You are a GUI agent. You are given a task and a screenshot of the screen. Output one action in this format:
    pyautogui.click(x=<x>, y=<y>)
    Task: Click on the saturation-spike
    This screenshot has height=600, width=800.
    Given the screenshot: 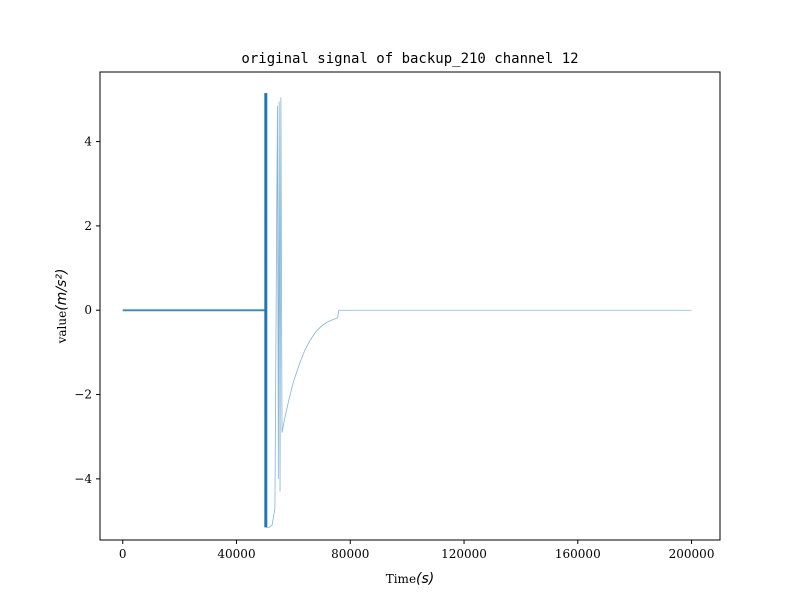 What is the action you would take?
    pyautogui.click(x=266, y=310)
    